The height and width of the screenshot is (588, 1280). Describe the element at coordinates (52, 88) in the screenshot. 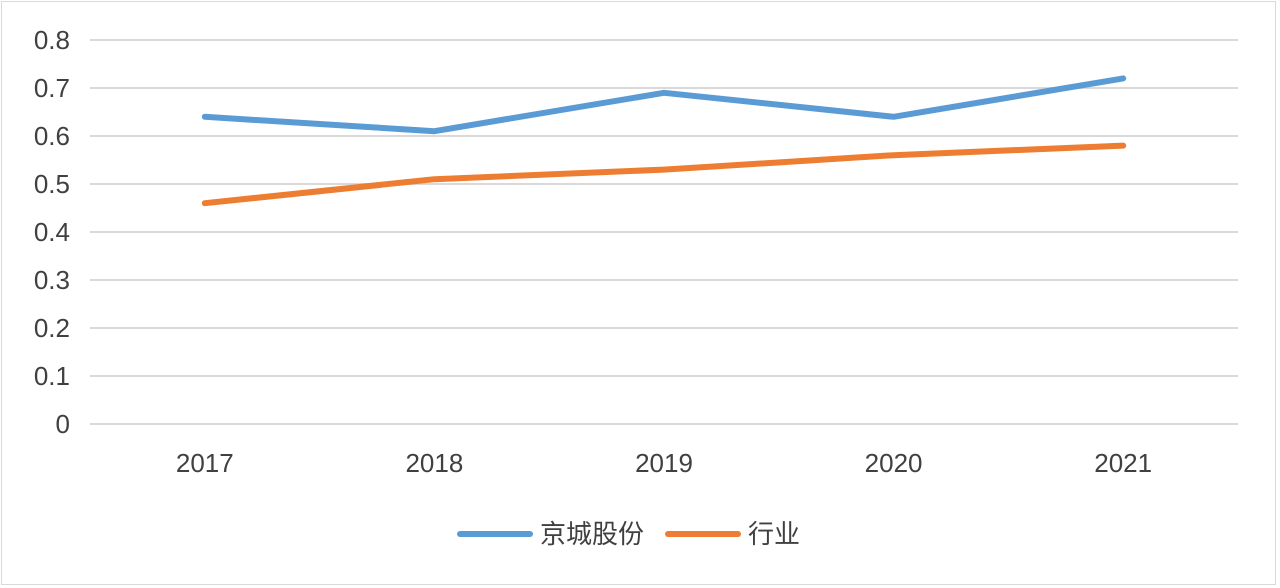

I see `y-tick-label: 0.7` at that location.